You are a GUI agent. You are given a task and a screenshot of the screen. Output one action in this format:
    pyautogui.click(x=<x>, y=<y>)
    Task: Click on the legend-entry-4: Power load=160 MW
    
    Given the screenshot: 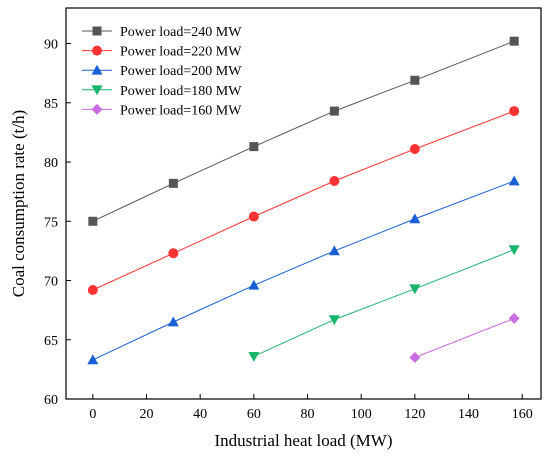 What is the action you would take?
    pyautogui.click(x=162, y=110)
    